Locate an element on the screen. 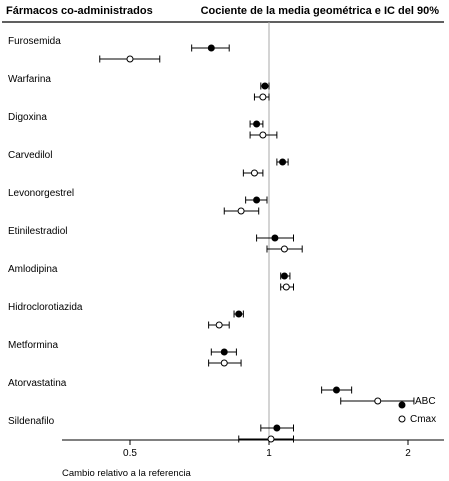  row-label: Carvedilol is located at coordinates (30, 155).